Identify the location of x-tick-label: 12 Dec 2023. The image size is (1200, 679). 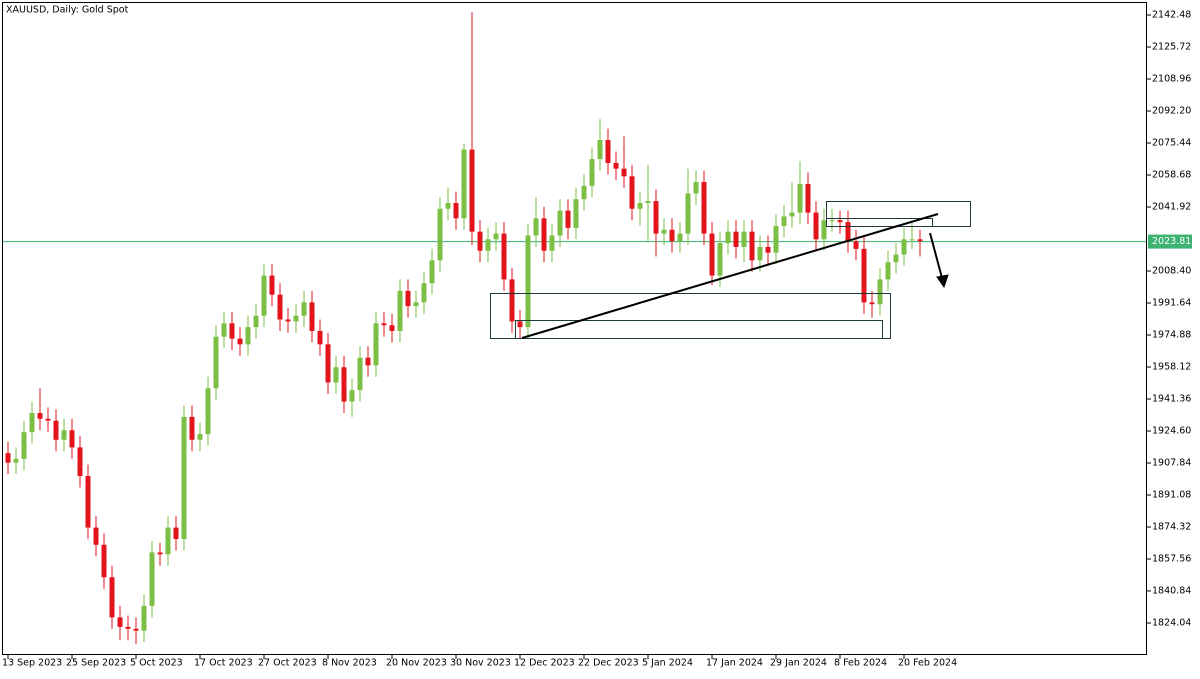
(544, 663).